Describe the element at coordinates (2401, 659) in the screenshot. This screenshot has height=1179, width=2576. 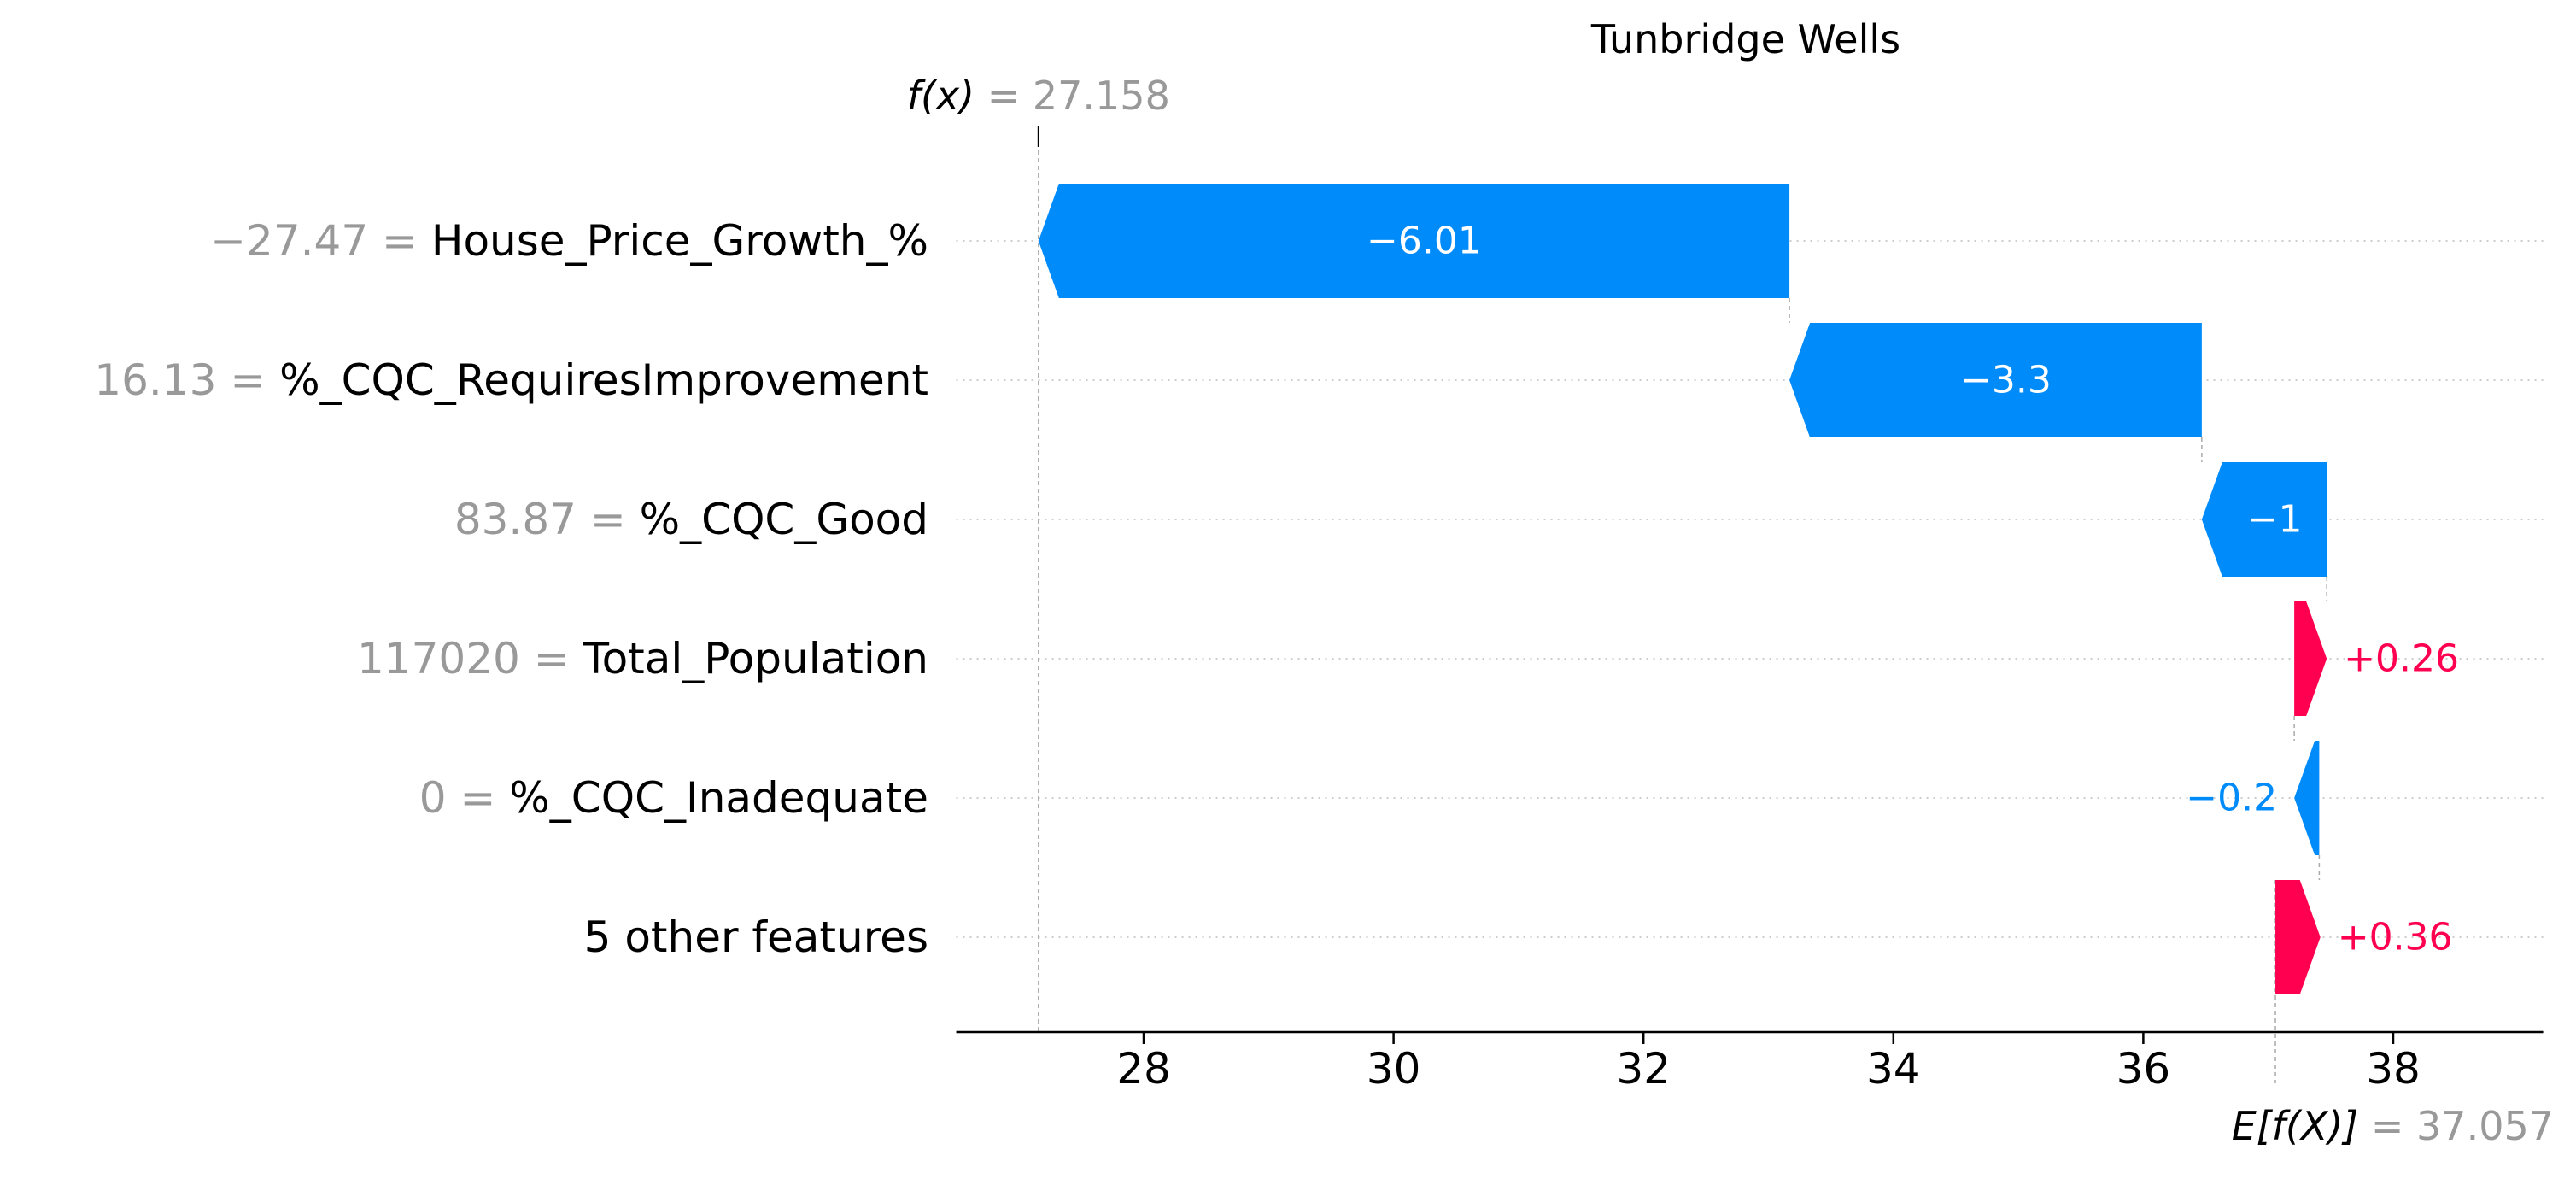
I see `bar-value-label: +0.26` at that location.